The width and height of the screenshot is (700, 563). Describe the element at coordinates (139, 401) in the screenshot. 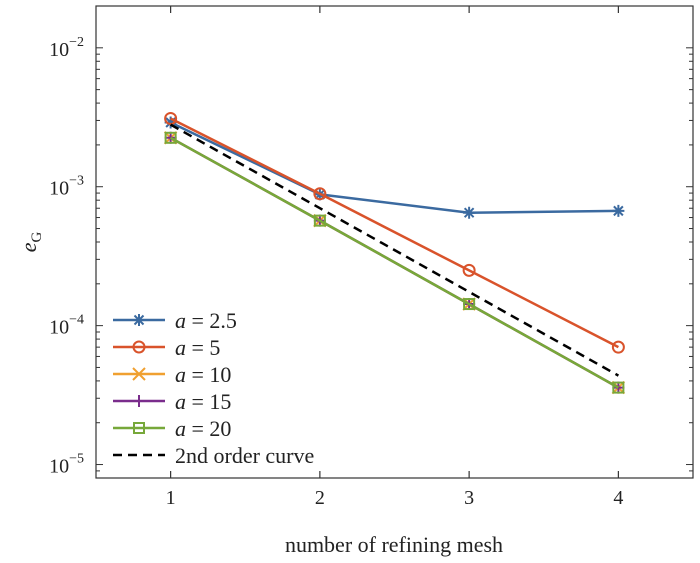

I see `marker-plus` at that location.